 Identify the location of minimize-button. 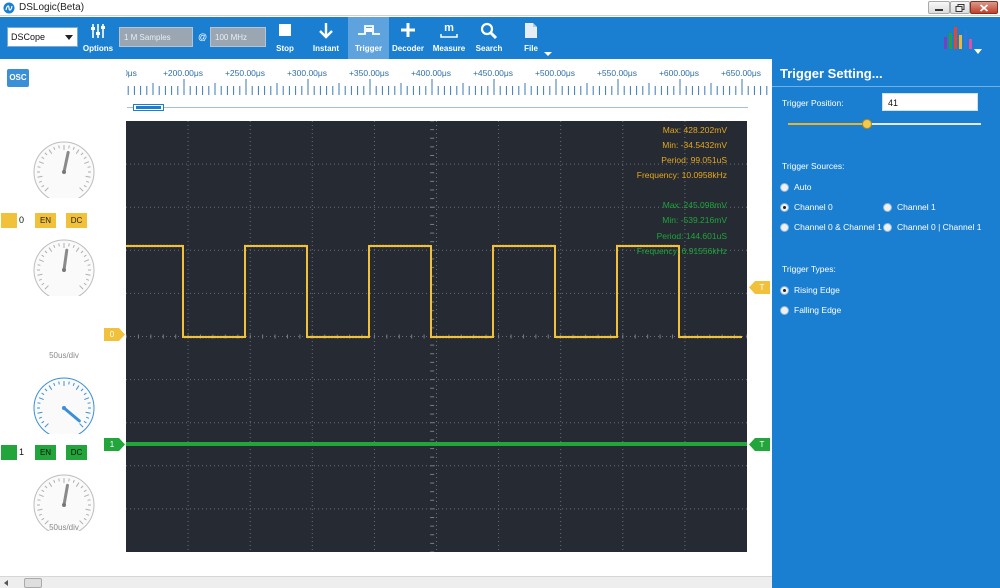
(939, 7).